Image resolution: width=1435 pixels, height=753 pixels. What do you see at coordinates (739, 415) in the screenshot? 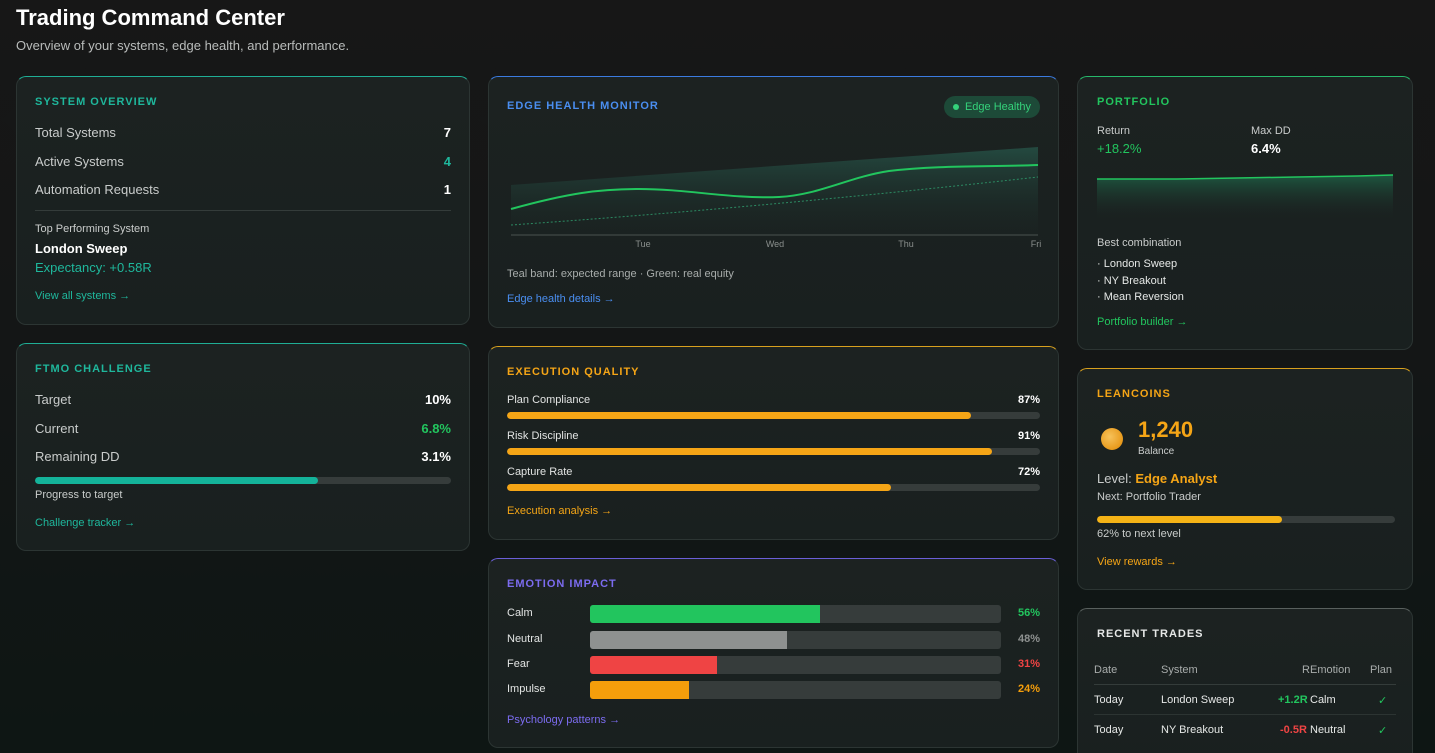
I see `plan-compliance-fill` at bounding box center [739, 415].